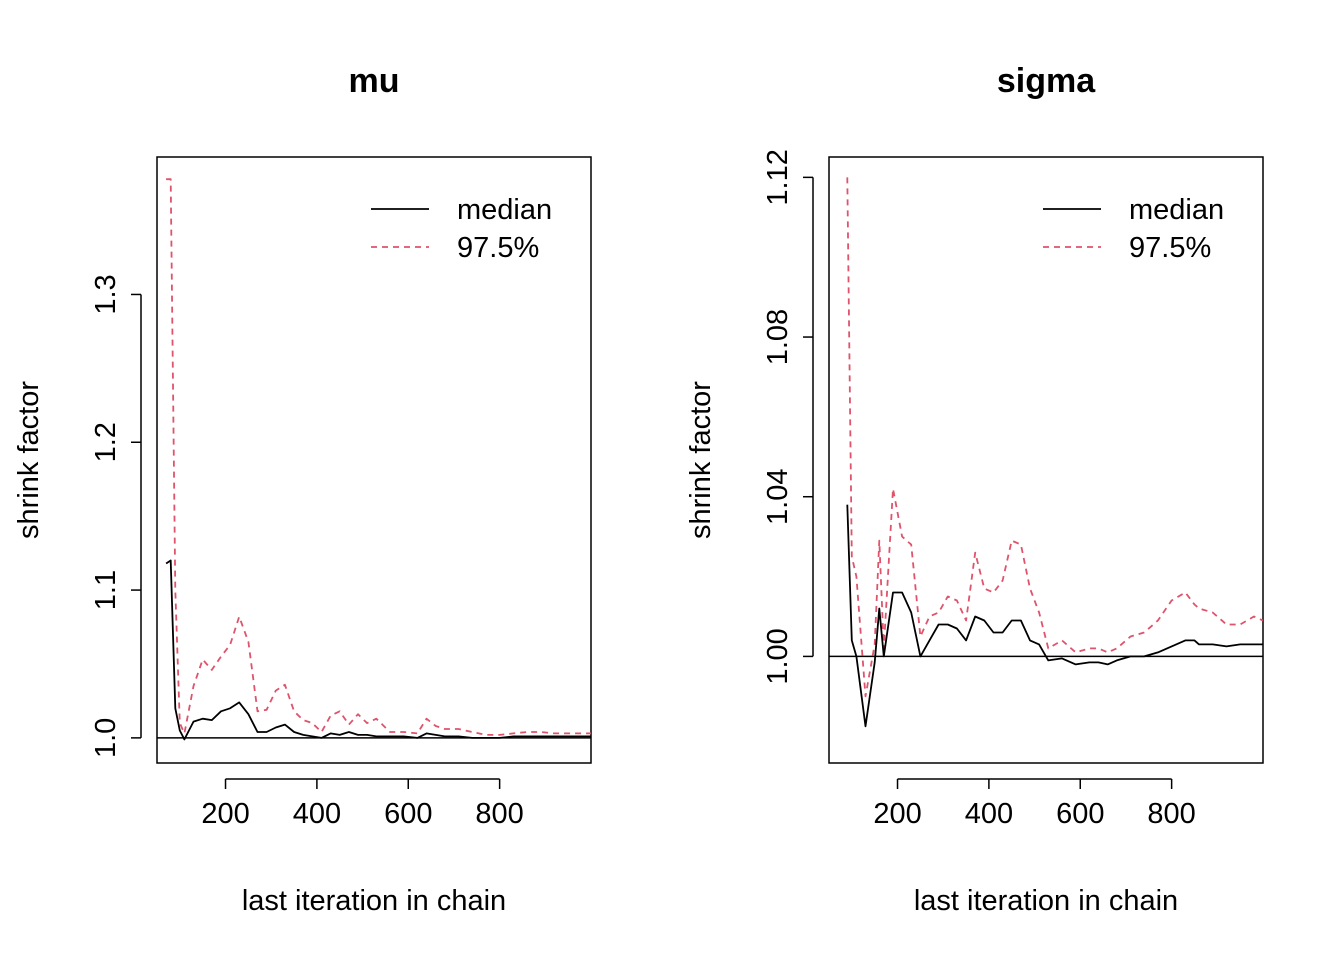 The image size is (1344, 960). What do you see at coordinates (1176, 210) in the screenshot?
I see `legend-label-sigma: median` at bounding box center [1176, 210].